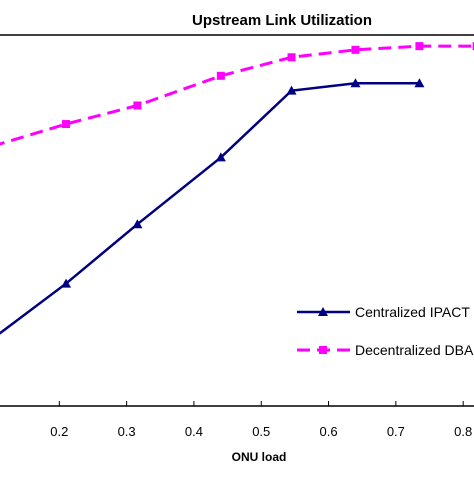  What do you see at coordinates (194, 431) in the screenshot?
I see `x-tick-label: 0.4` at bounding box center [194, 431].